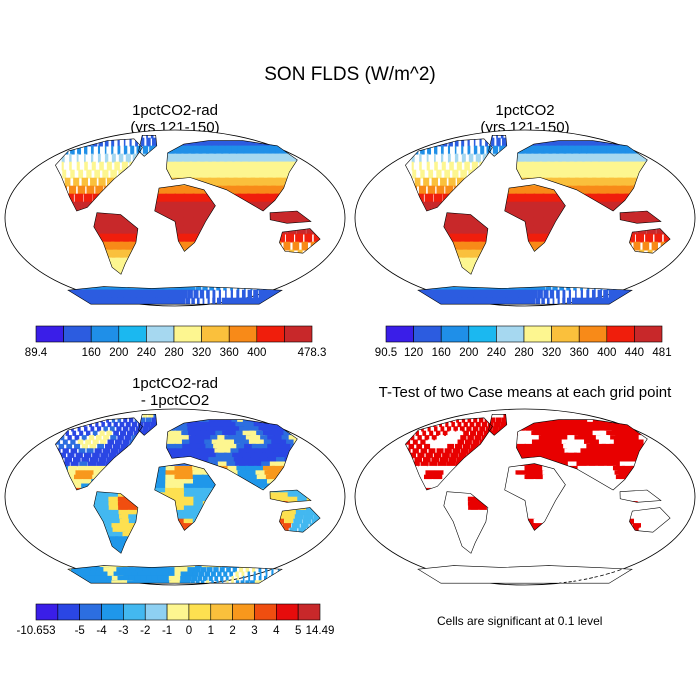  Describe the element at coordinates (386, 353) in the screenshot. I see `panel-2-colorbar-label: 90.5` at that location.